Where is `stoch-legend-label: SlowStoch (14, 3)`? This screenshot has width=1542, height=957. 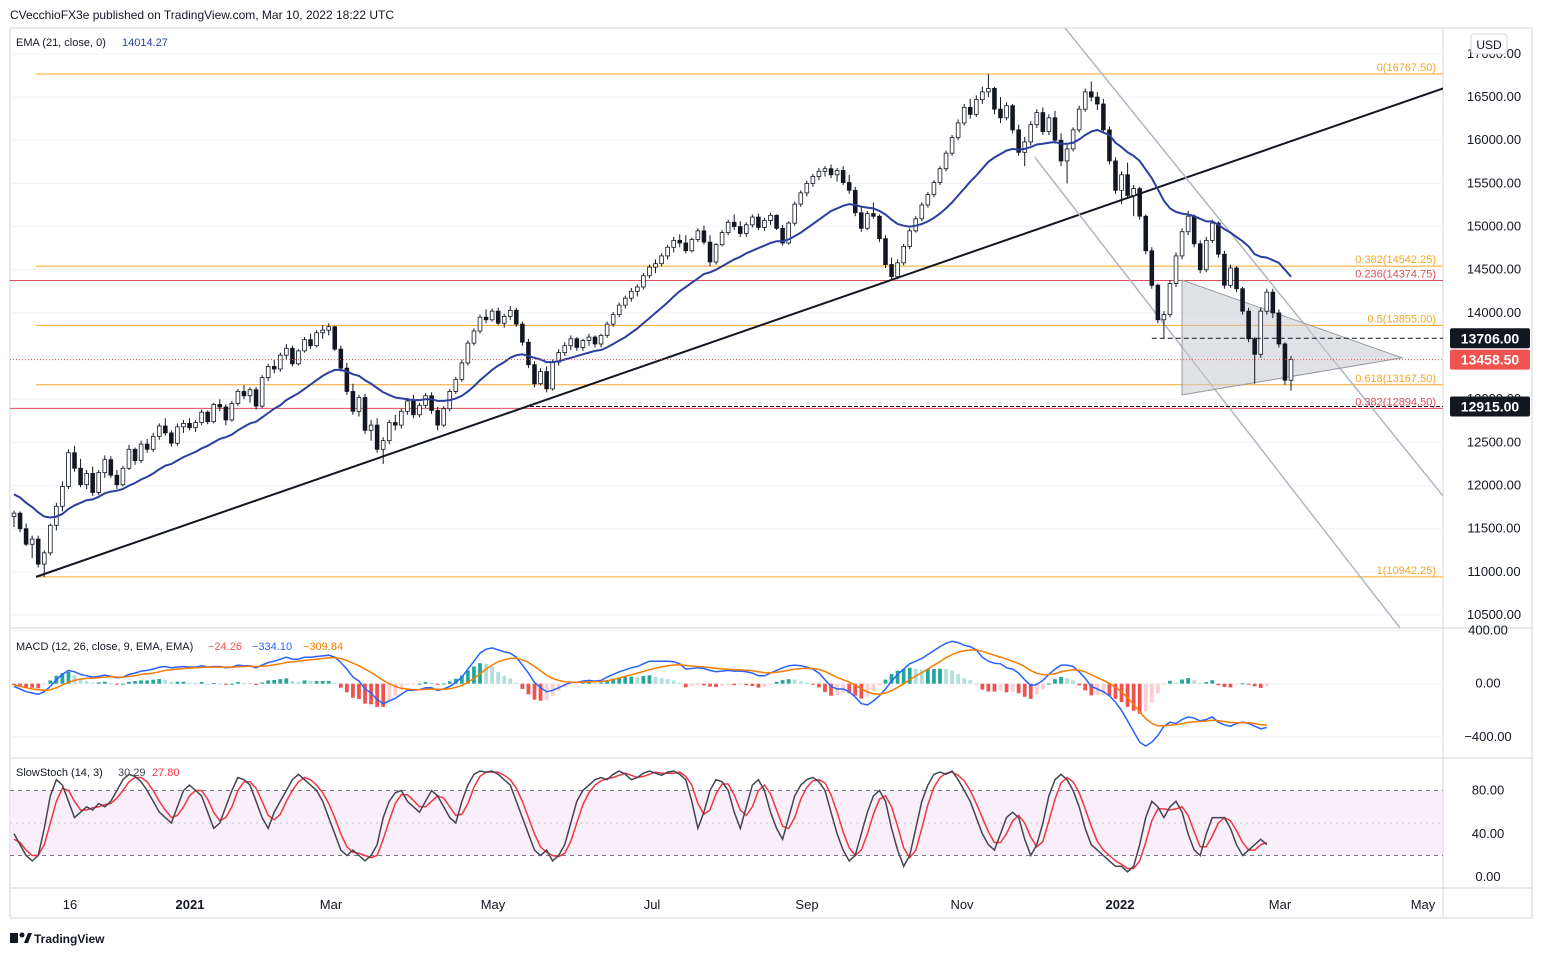
stoch-legend-label: SlowStoch (14, 3) is located at coordinates (59, 773).